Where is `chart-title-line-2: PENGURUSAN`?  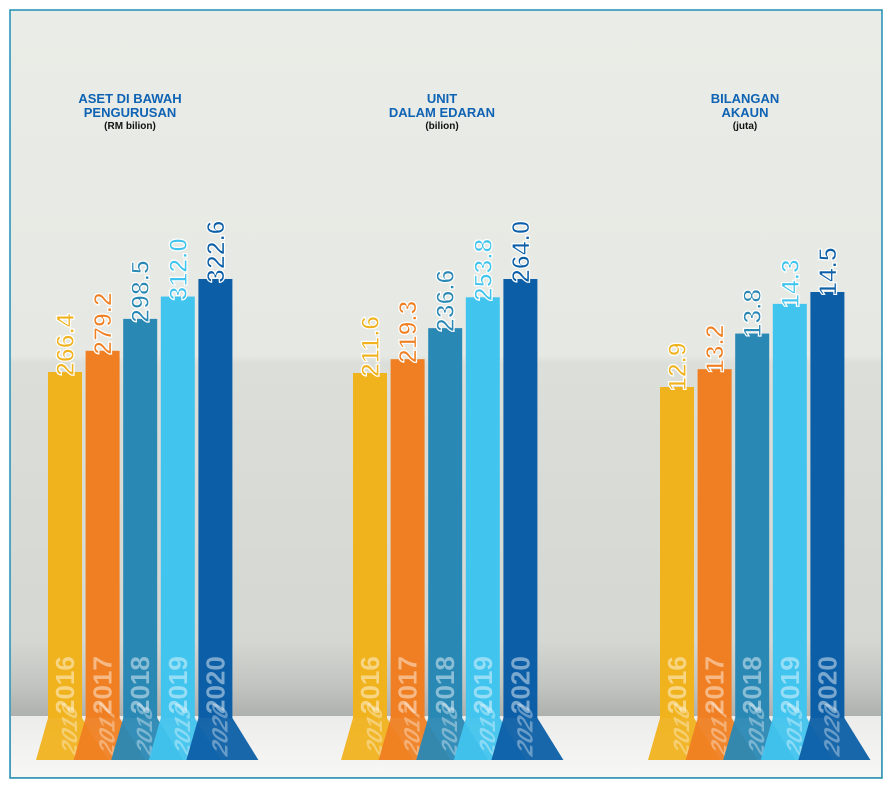 chart-title-line-2: PENGURUSAN is located at coordinates (130, 113).